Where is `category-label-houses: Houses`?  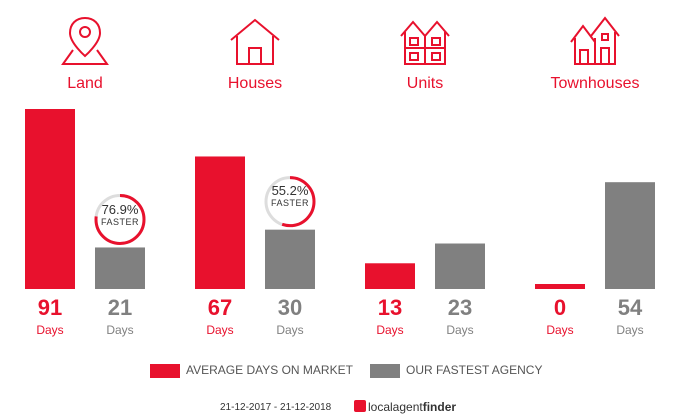
category-label-houses: Houses is located at coordinates (255, 83).